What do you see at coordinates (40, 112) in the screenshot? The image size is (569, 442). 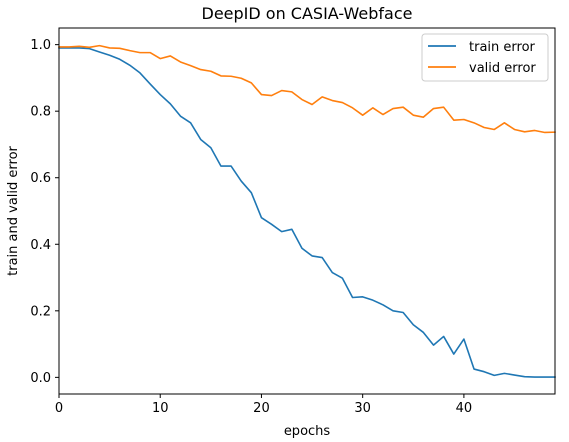 I see `y-tick-label: 0.8` at bounding box center [40, 112].